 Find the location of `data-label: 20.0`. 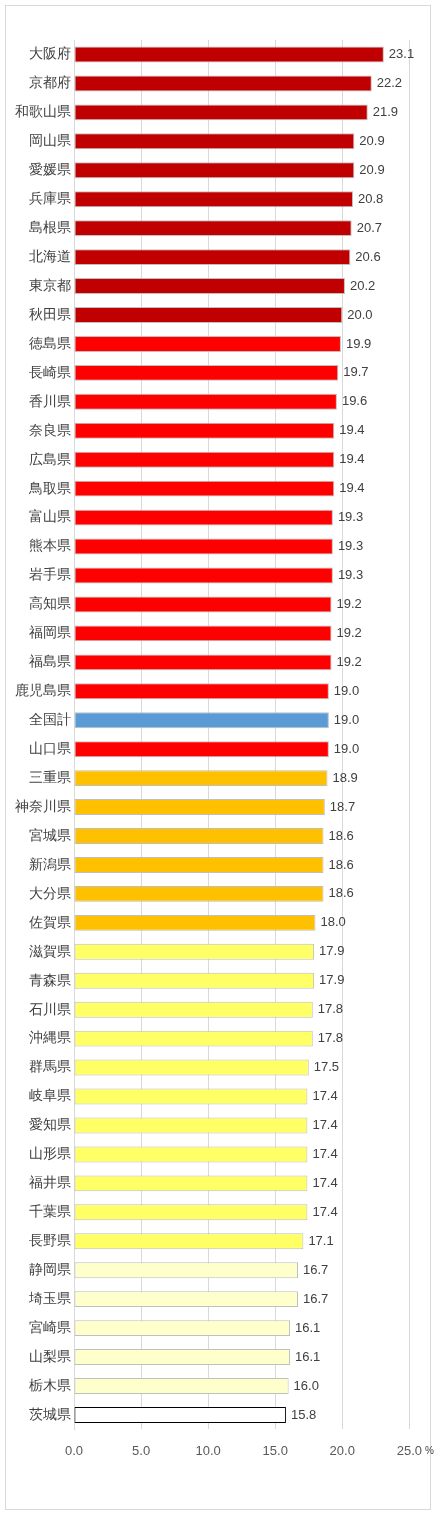

data-label: 20.0 is located at coordinates (360, 314).